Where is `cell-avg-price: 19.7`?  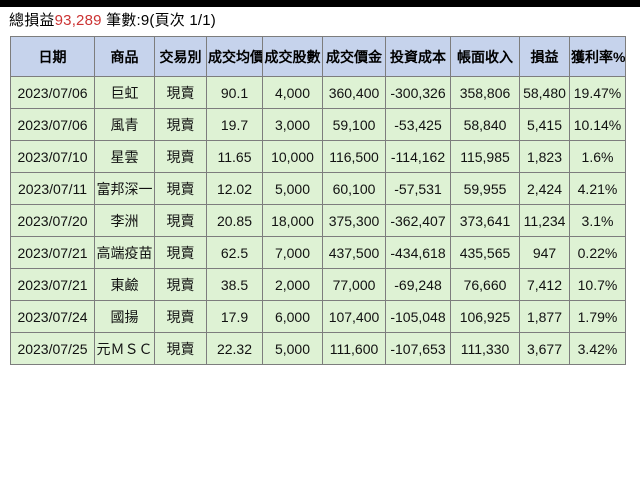
cell-avg-price: 19.7 is located at coordinates (234, 124).